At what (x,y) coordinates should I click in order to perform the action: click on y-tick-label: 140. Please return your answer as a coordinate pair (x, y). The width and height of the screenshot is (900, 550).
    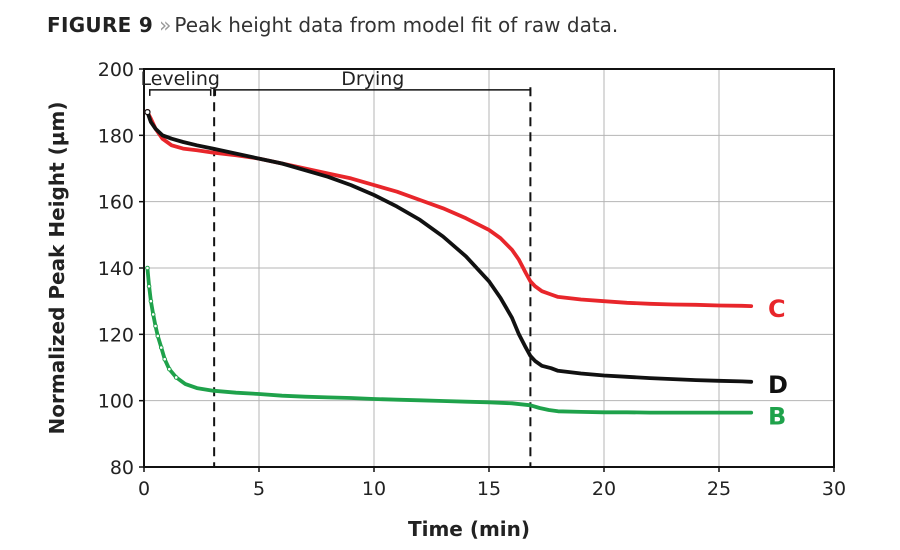
    Looking at the image, I should click on (116, 269).